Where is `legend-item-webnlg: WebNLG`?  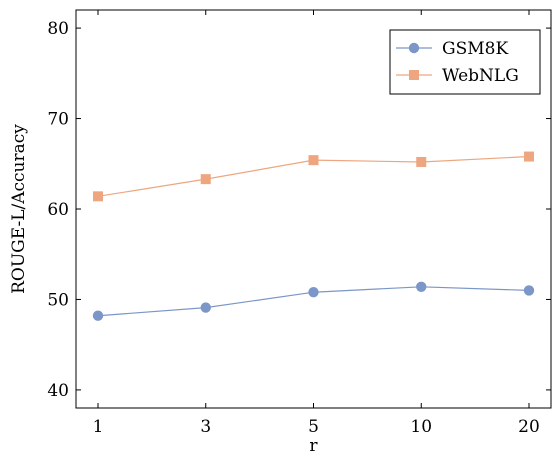 legend-item-webnlg: WebNLG is located at coordinates (457, 76).